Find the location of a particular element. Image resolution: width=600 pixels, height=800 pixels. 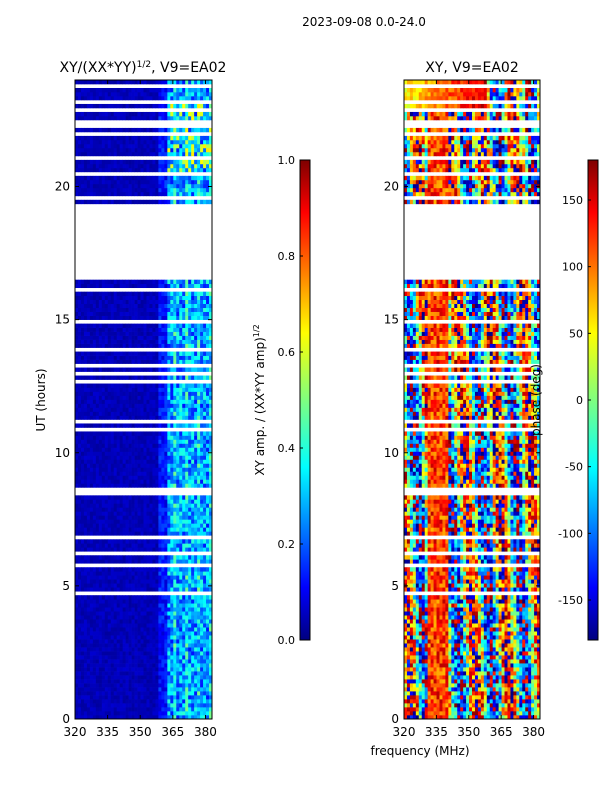

colorbar-tick-label: 0.0 is located at coordinates (287, 640).